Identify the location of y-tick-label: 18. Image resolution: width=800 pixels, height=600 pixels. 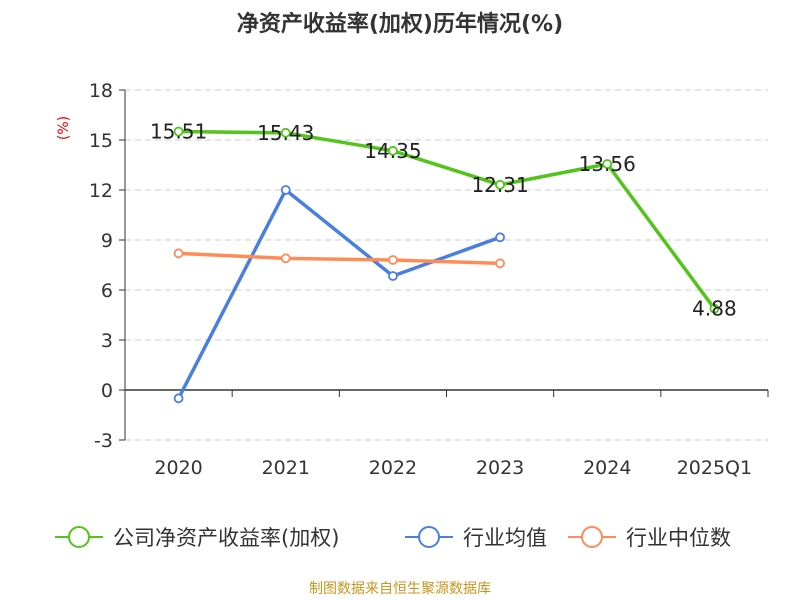
(101, 91).